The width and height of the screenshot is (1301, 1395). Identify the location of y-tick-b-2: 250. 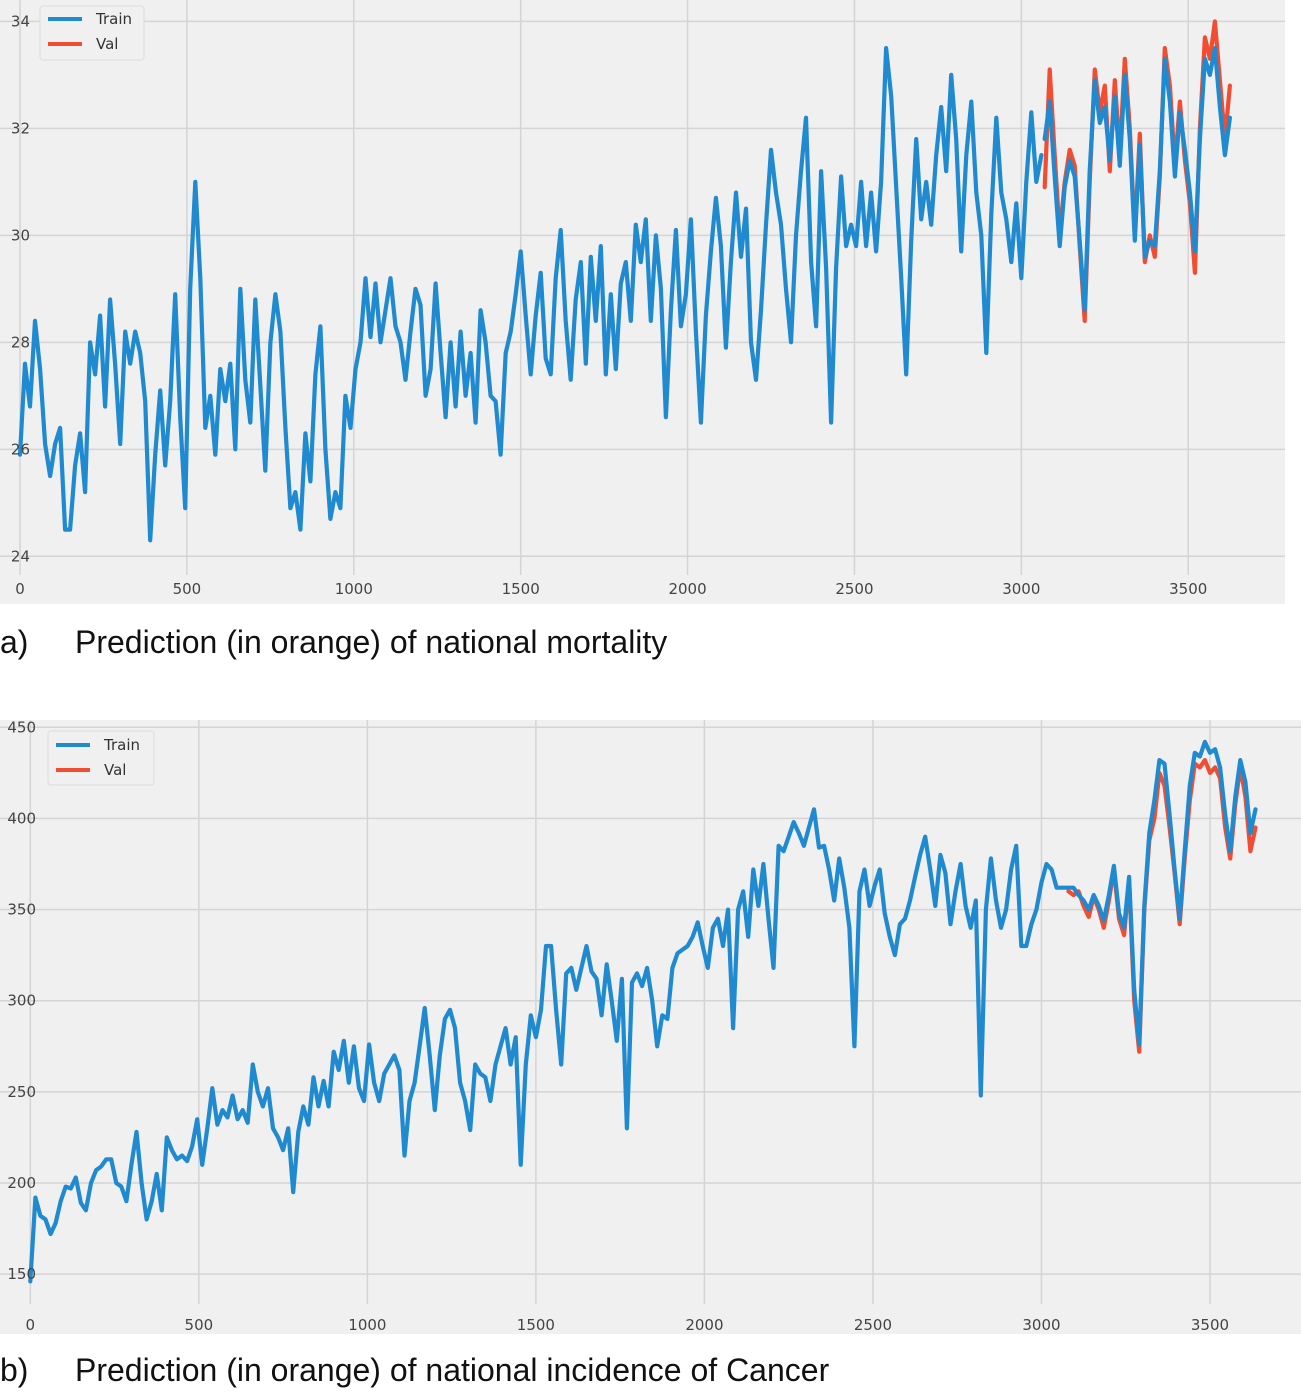
(21, 1092).